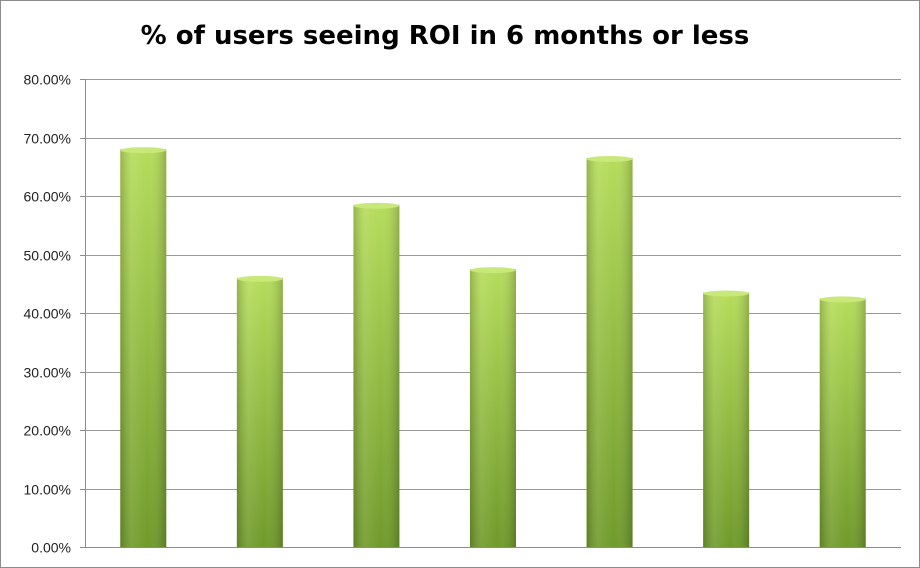  What do you see at coordinates (47, 197) in the screenshot?
I see `y-tick-label: 60.00%` at bounding box center [47, 197].